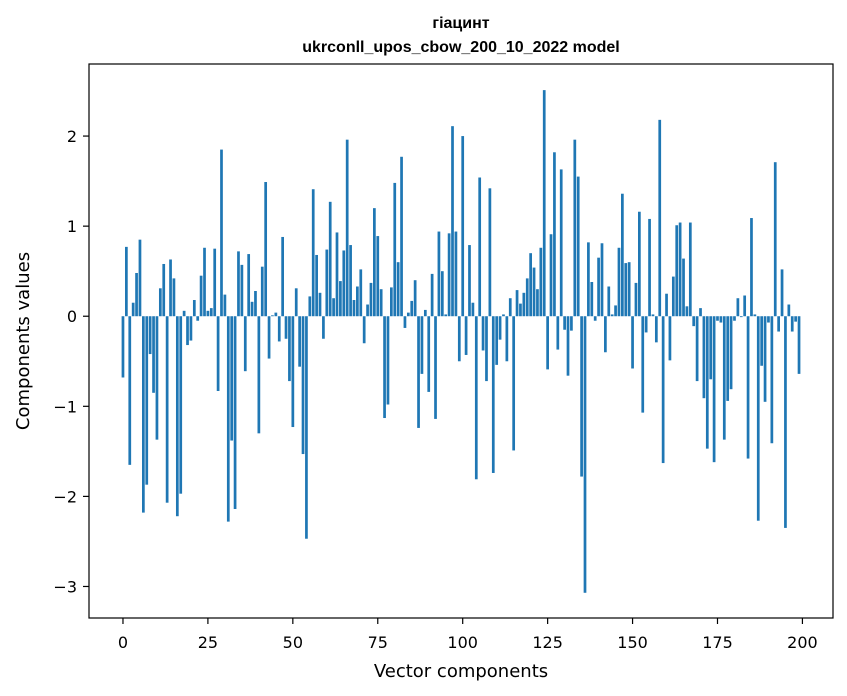  Describe the element at coordinates (547, 642) in the screenshot. I see `x-tick-label: 125` at that location.